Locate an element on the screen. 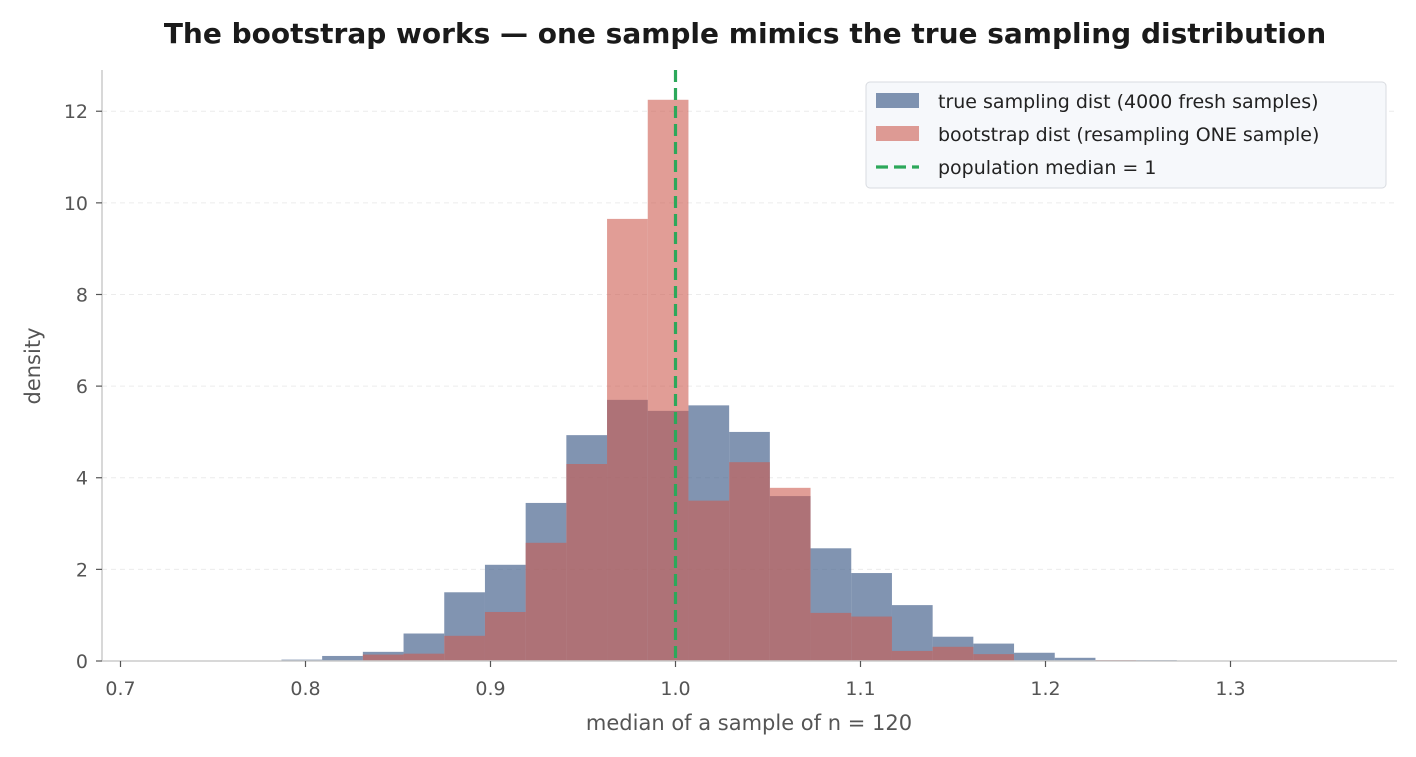  x-tick-label: 0.7 is located at coordinates (120, 689).